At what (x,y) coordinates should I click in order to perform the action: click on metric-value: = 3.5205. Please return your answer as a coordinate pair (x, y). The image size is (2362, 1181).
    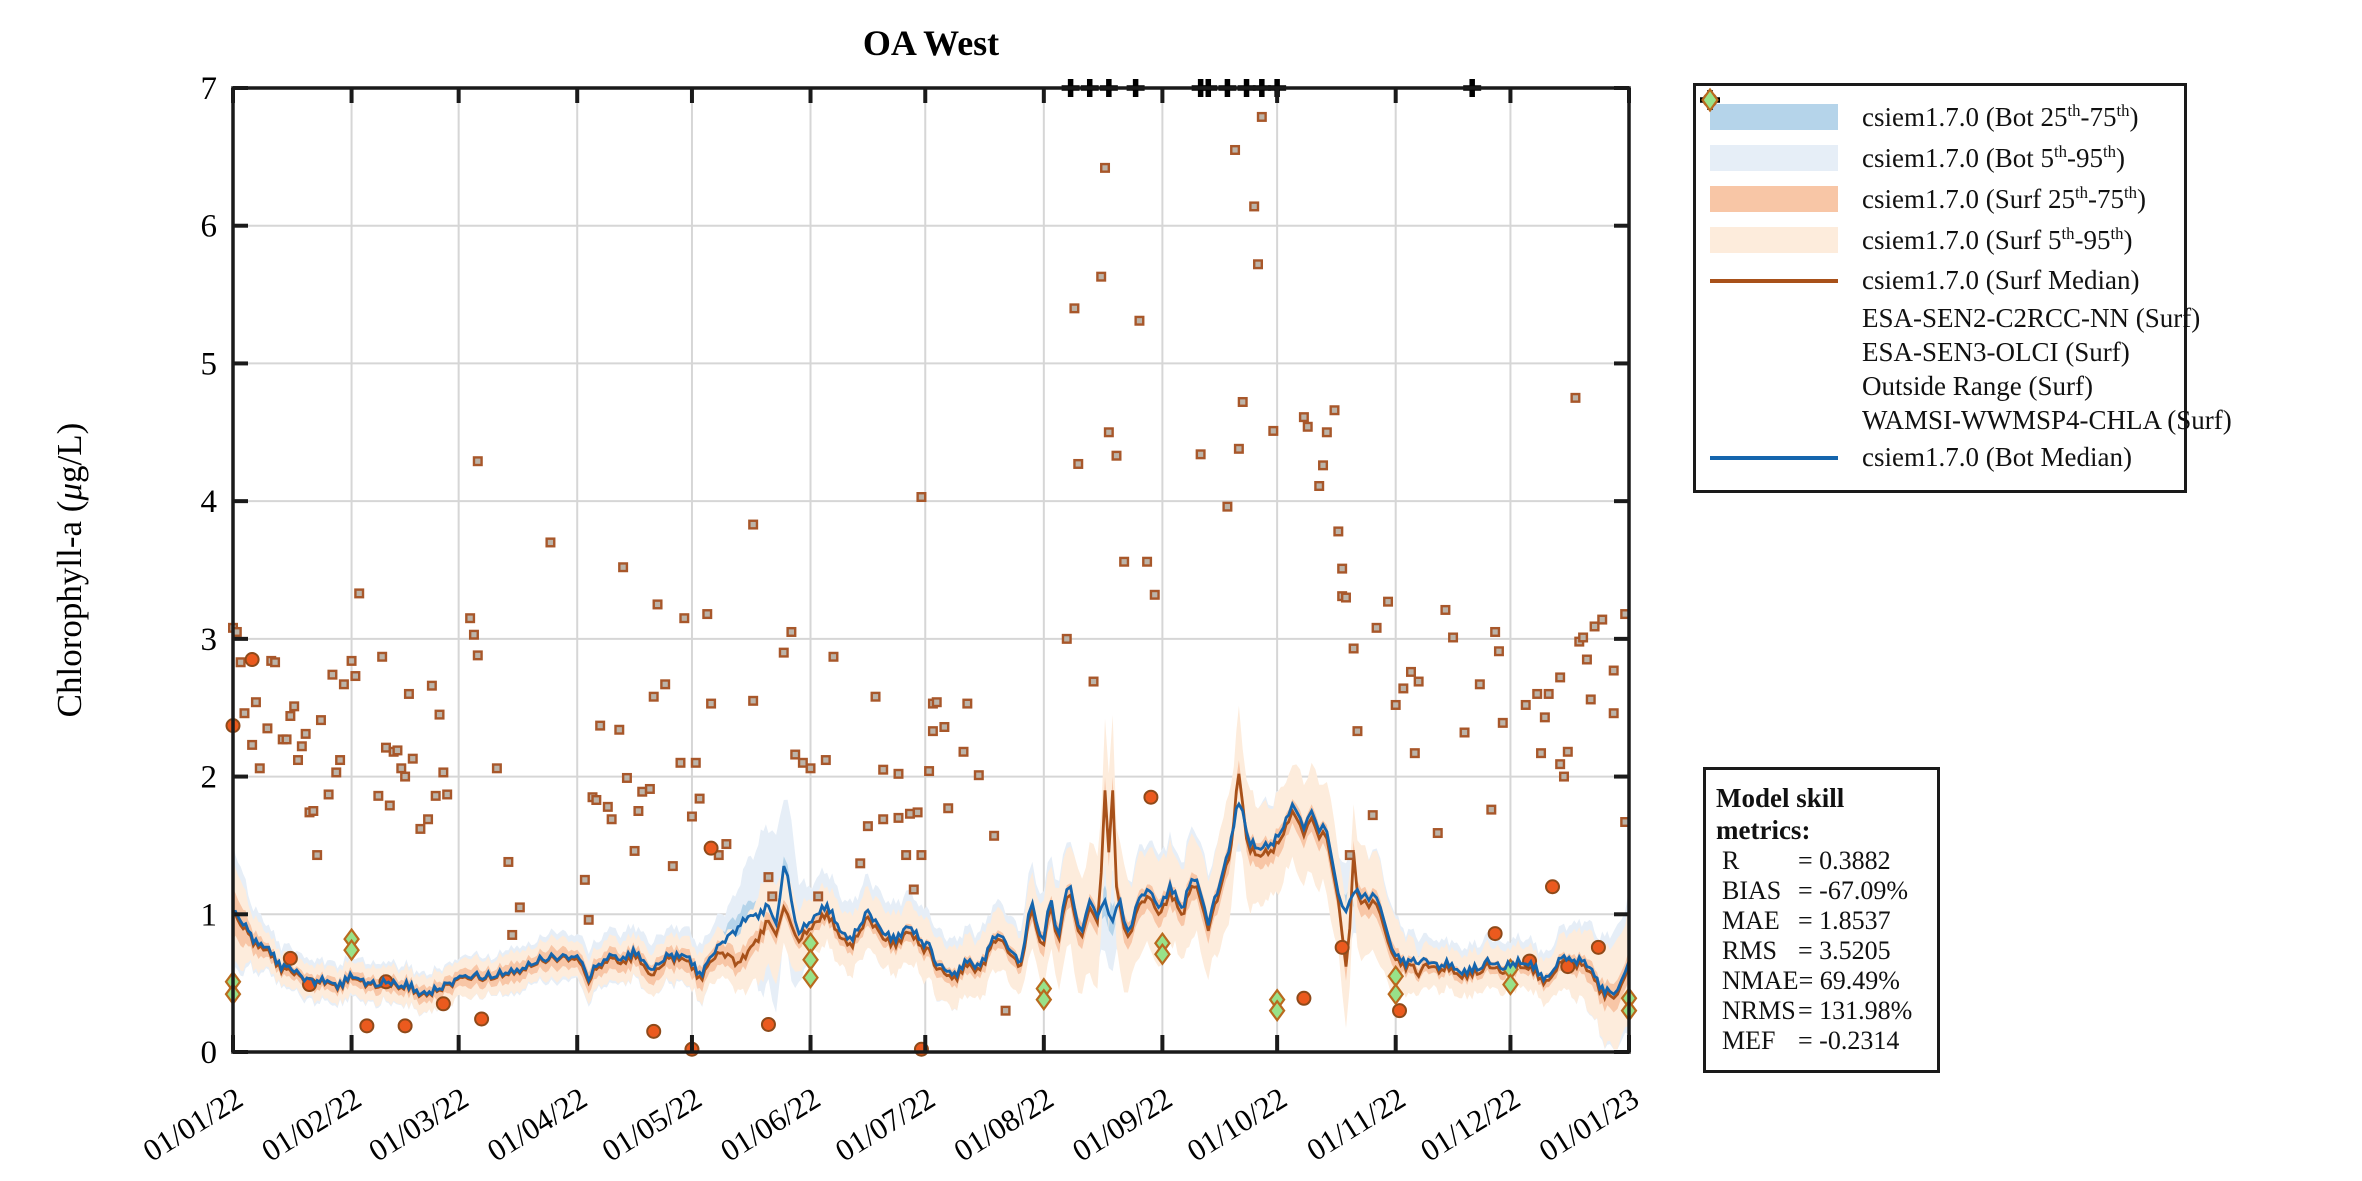
    Looking at the image, I should click on (1844, 950).